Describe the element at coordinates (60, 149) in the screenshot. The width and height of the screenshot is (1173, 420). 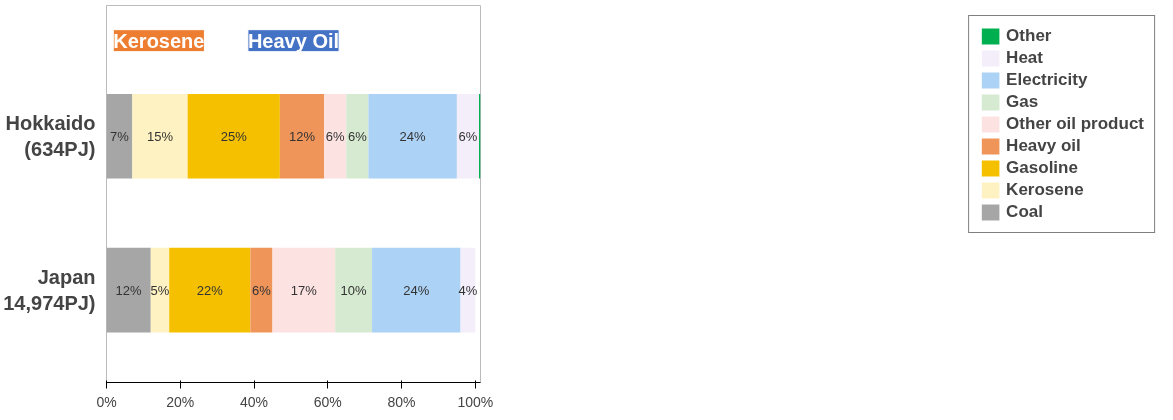
I see `text: (634PJ)` at that location.